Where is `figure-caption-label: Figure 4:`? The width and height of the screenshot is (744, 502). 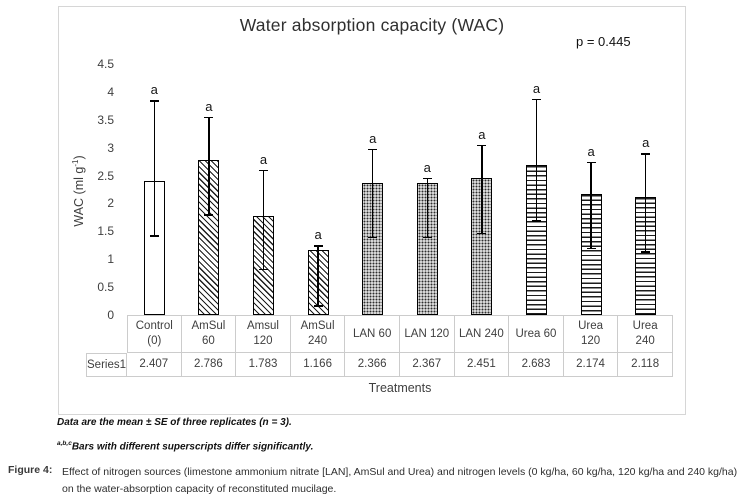 figure-caption-label: Figure 4: is located at coordinates (30, 470).